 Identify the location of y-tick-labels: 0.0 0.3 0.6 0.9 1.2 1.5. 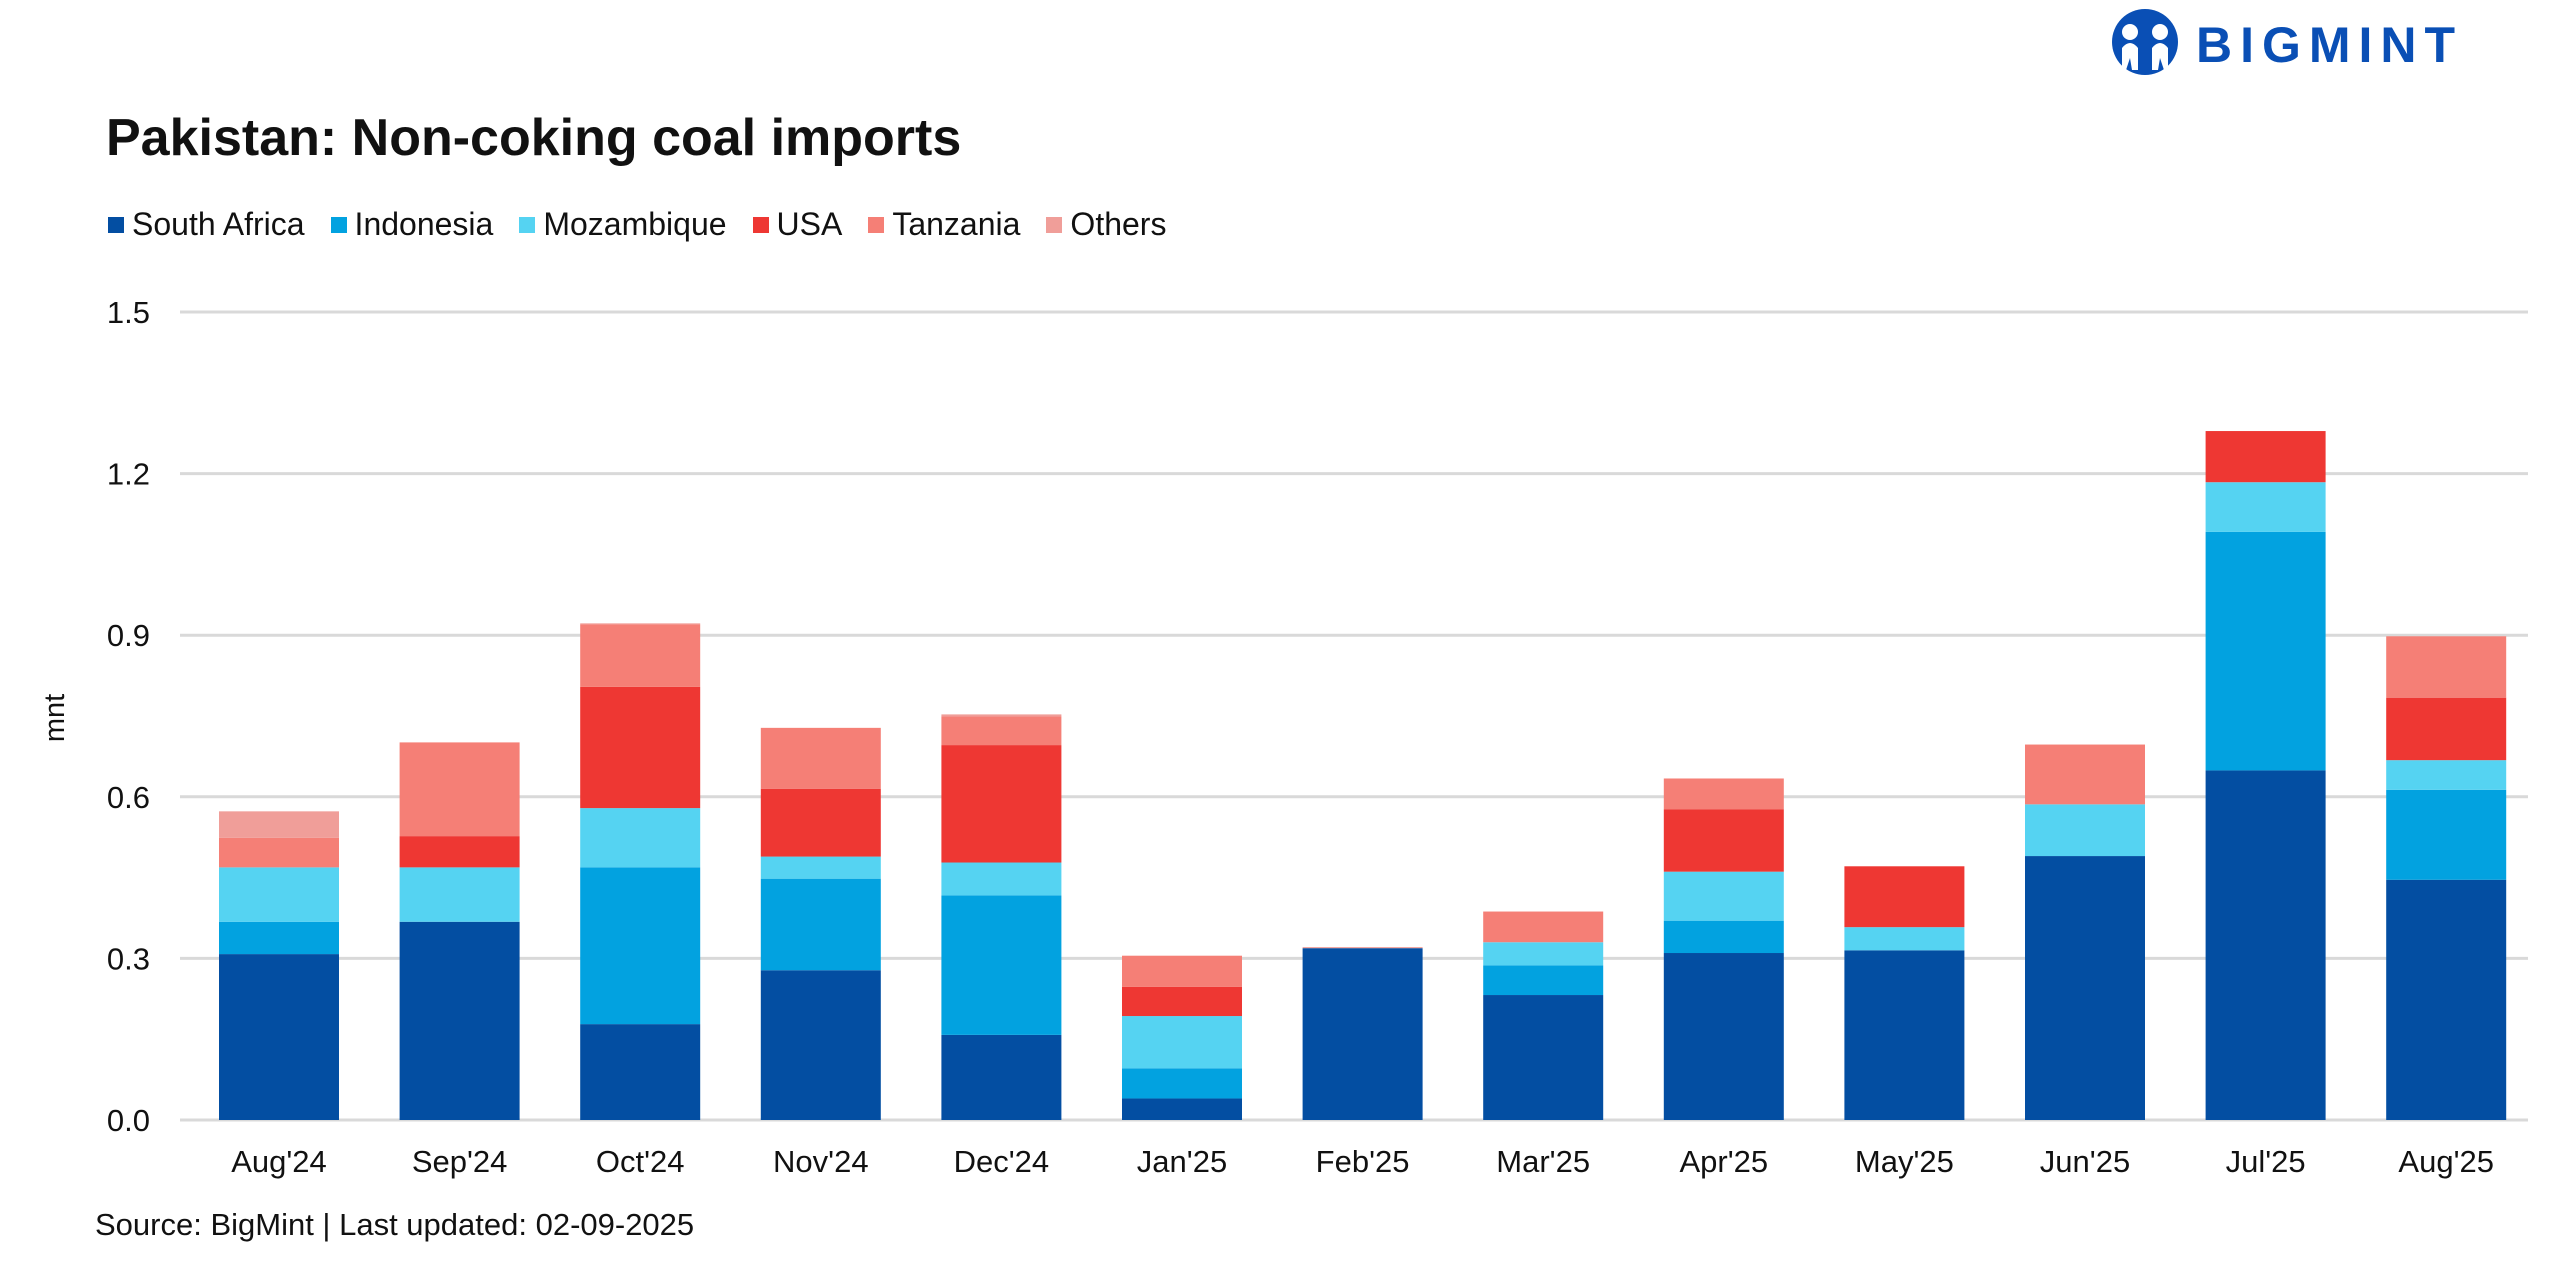
(128, 716).